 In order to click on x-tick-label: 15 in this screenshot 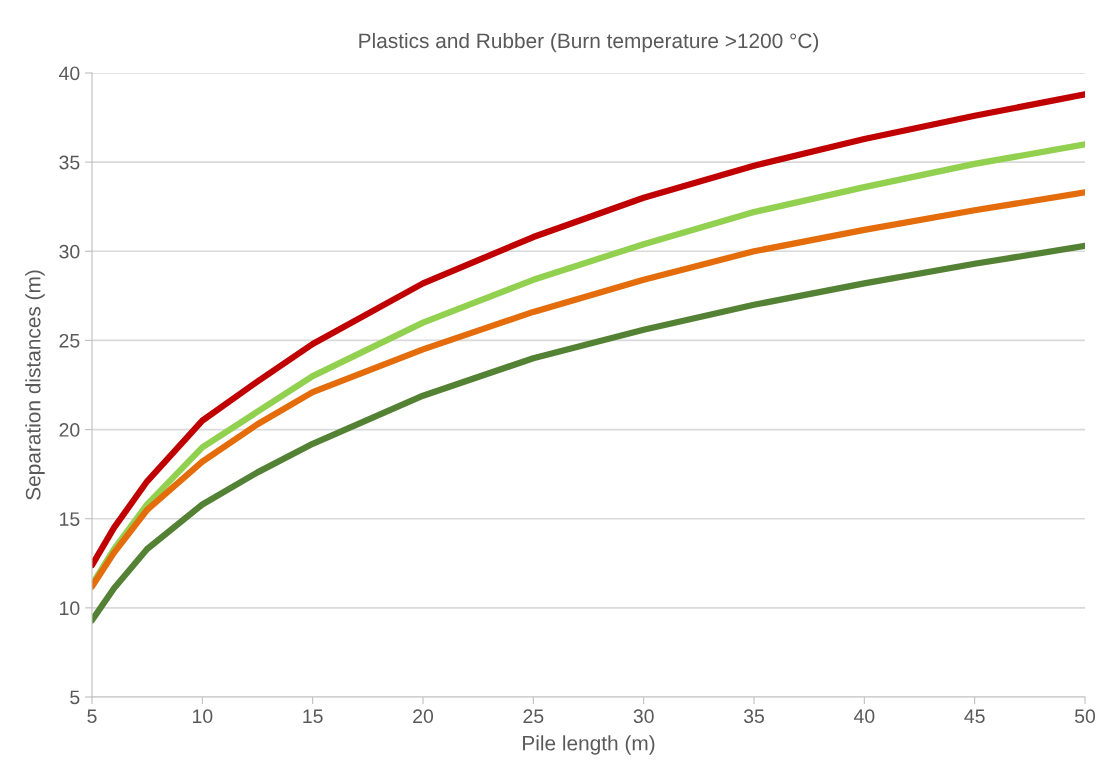, I will do `click(313, 716)`.